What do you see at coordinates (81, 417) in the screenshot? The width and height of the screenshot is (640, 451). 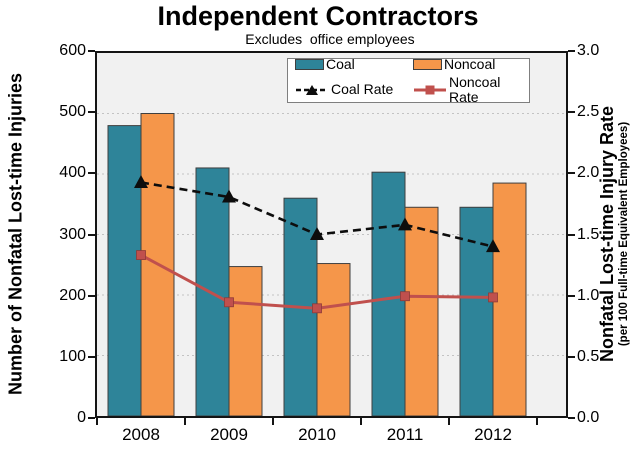 I see `left-tick-label: 0` at bounding box center [81, 417].